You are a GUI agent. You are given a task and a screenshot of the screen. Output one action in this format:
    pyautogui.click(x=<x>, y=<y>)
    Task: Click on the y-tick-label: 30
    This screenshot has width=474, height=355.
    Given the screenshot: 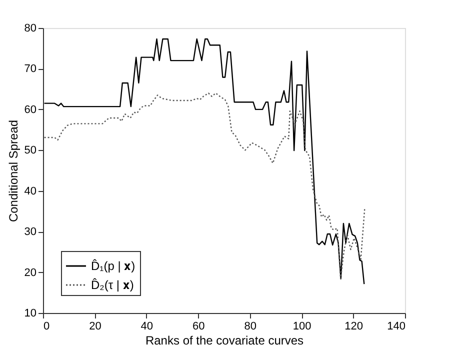 What is the action you would take?
    pyautogui.click(x=30, y=232)
    